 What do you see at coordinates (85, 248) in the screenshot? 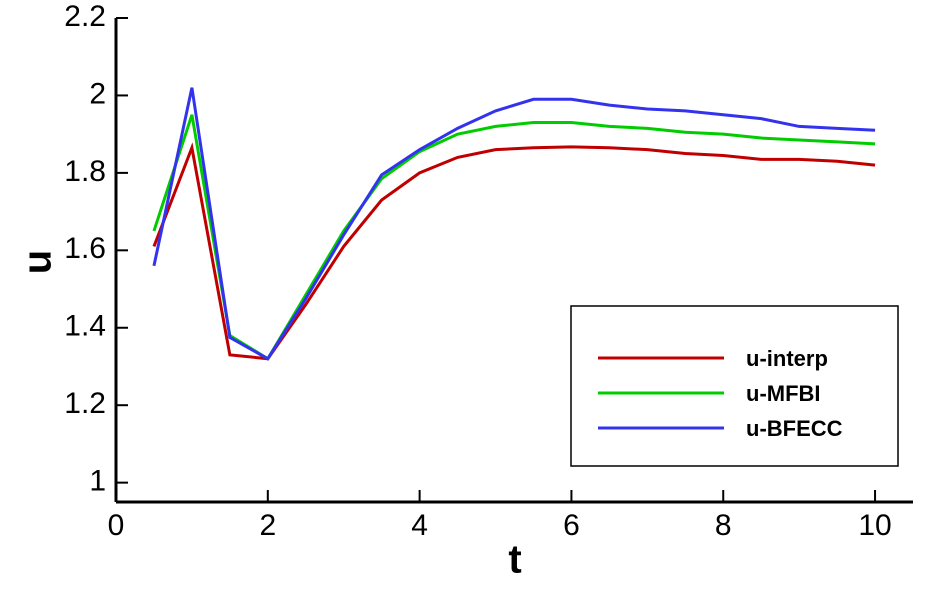
I see `y-tick-label: 1.6` at bounding box center [85, 248].